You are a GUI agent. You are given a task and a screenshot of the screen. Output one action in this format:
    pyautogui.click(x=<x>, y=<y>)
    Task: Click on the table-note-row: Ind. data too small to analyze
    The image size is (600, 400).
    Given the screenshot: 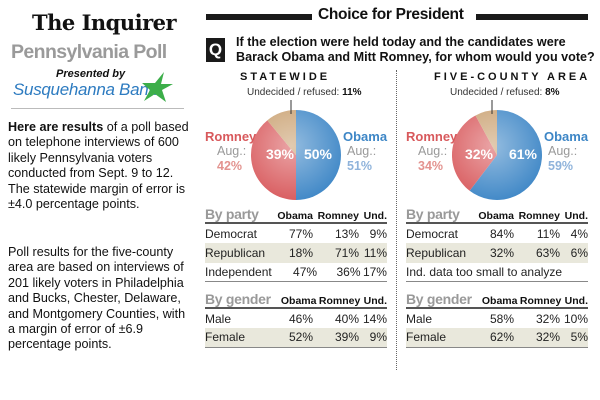 What is the action you would take?
    pyautogui.click(x=497, y=272)
    